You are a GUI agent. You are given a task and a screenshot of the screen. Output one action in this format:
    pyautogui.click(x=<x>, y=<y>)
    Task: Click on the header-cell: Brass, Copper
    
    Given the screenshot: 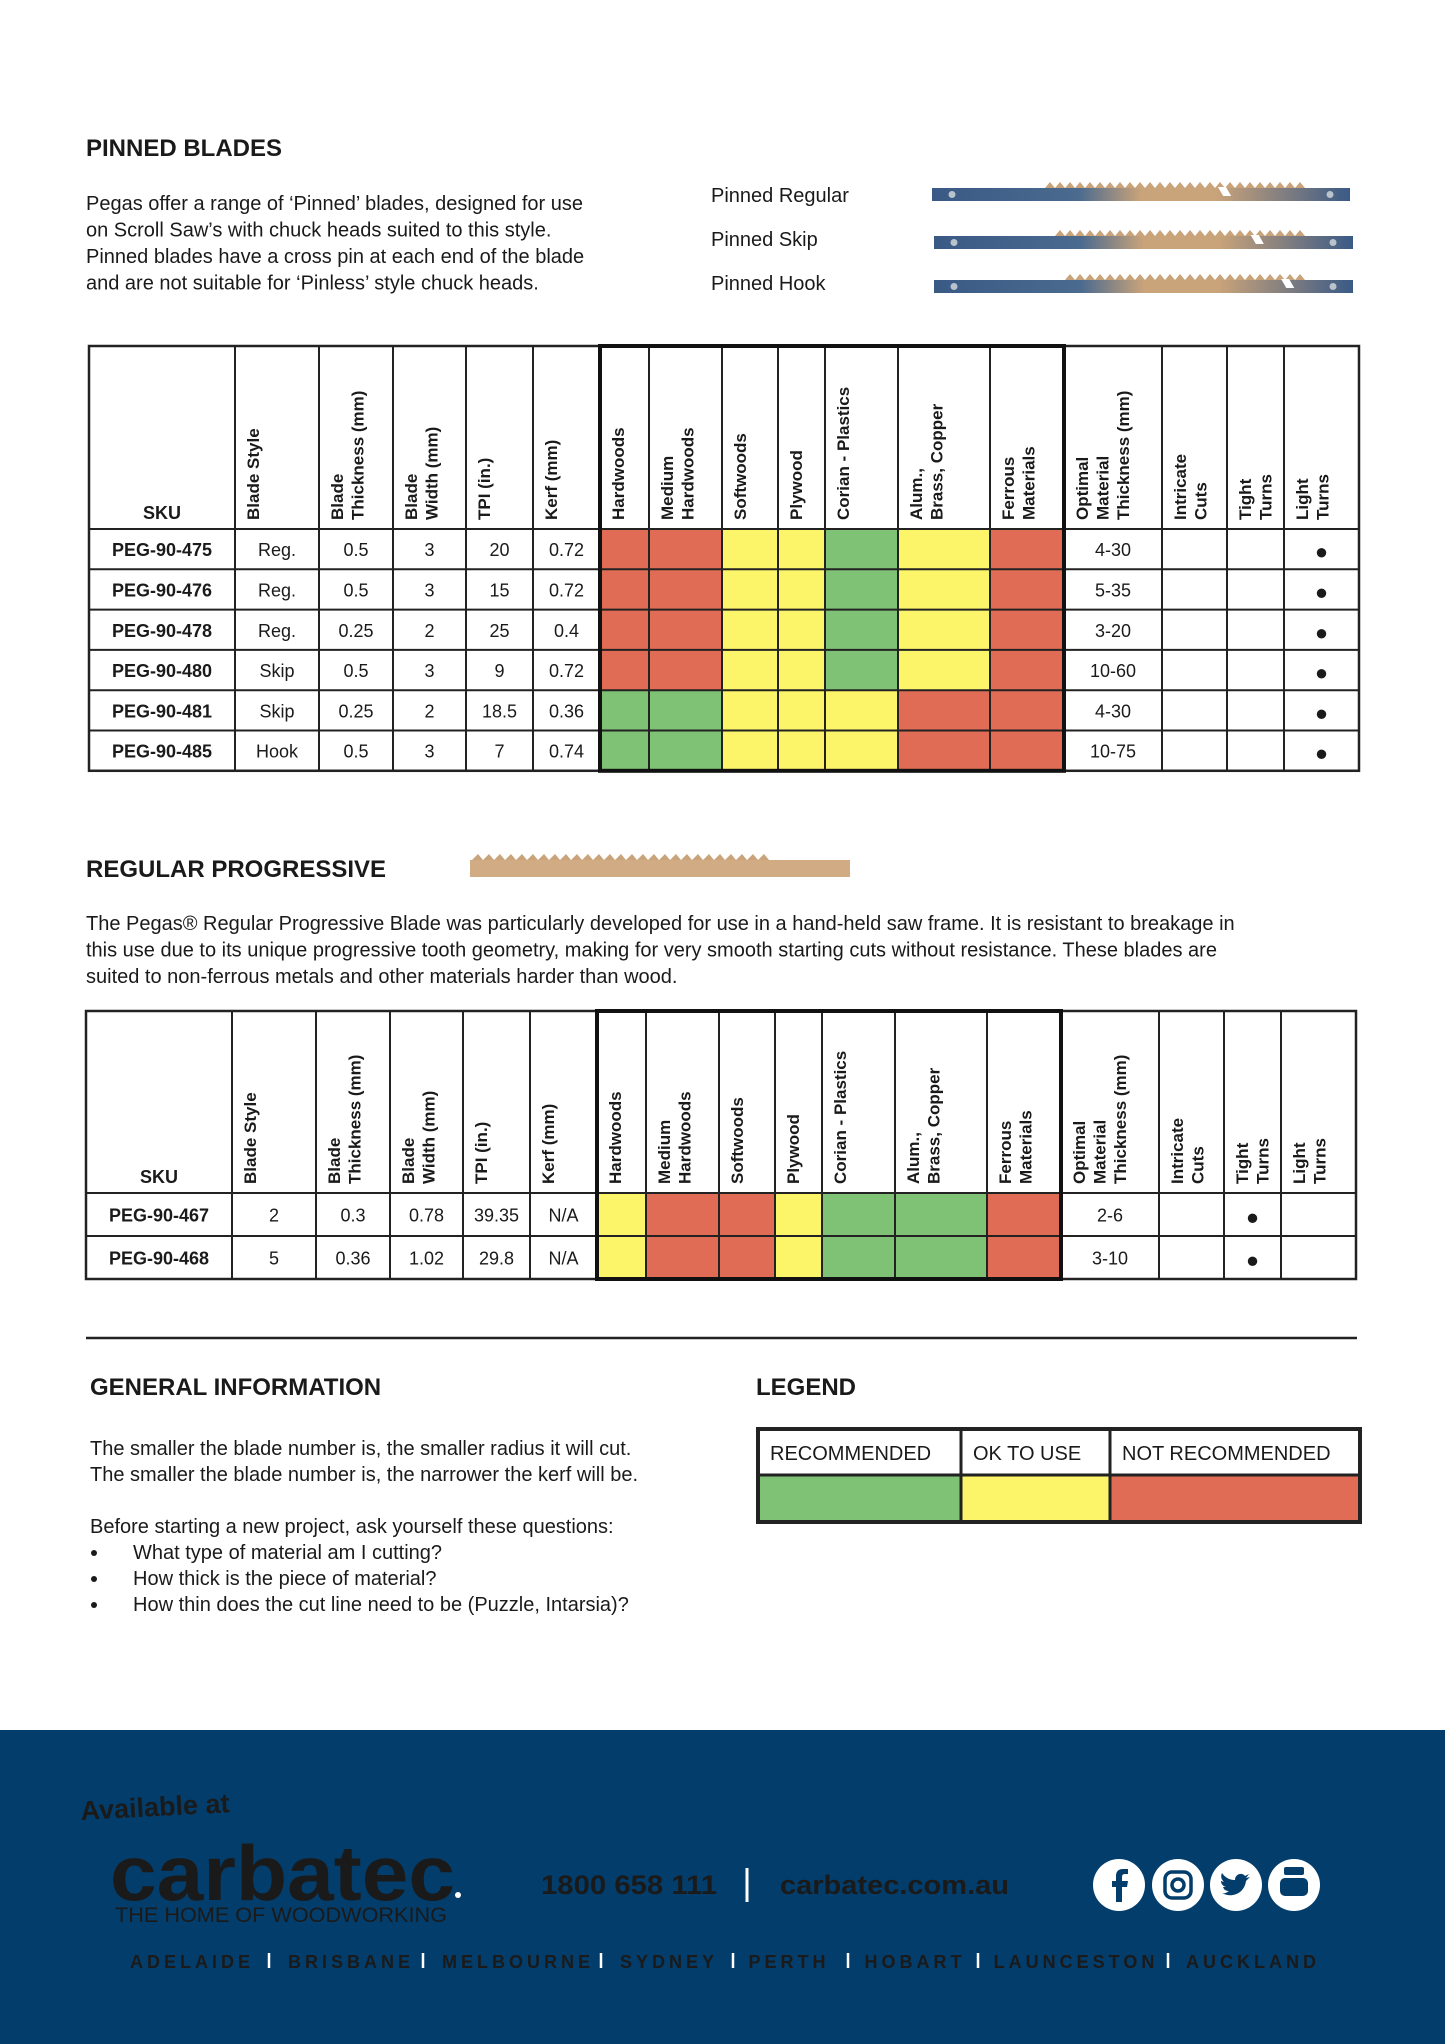 What is the action you would take?
    pyautogui.click(x=937, y=461)
    